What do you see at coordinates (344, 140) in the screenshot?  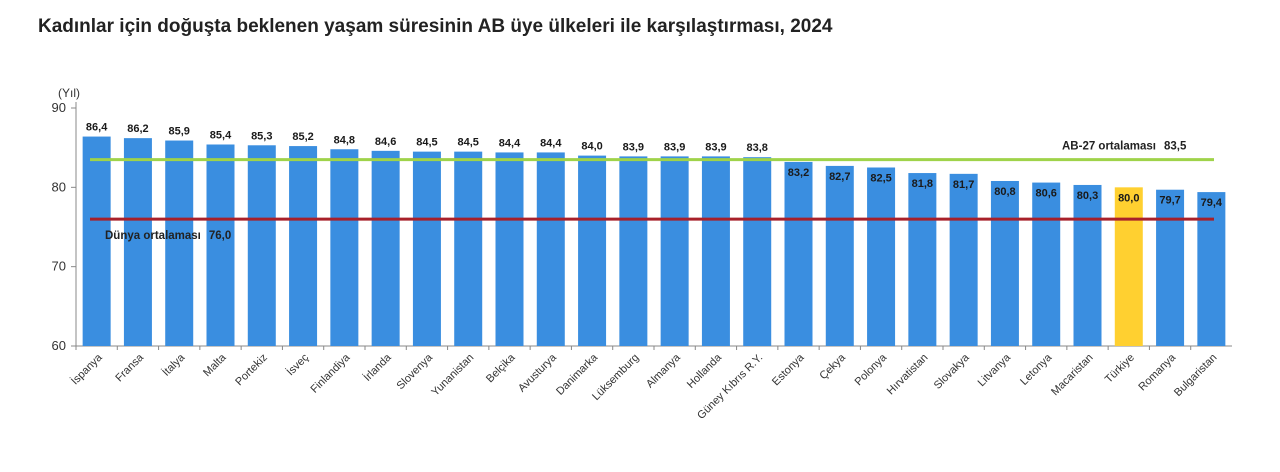 I see `data-label: 84,8` at bounding box center [344, 140].